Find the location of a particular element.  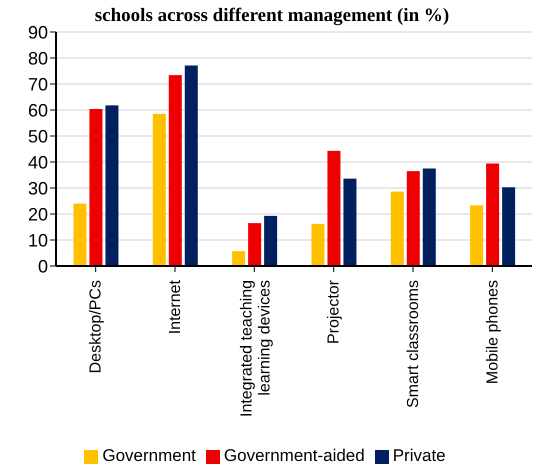

y-tick-label: 30 is located at coordinates (38, 188).